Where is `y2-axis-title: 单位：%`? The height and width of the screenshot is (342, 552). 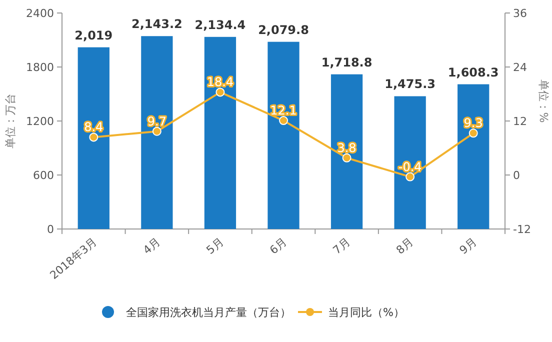 y2-axis-title: 单位：% is located at coordinates (543, 101).